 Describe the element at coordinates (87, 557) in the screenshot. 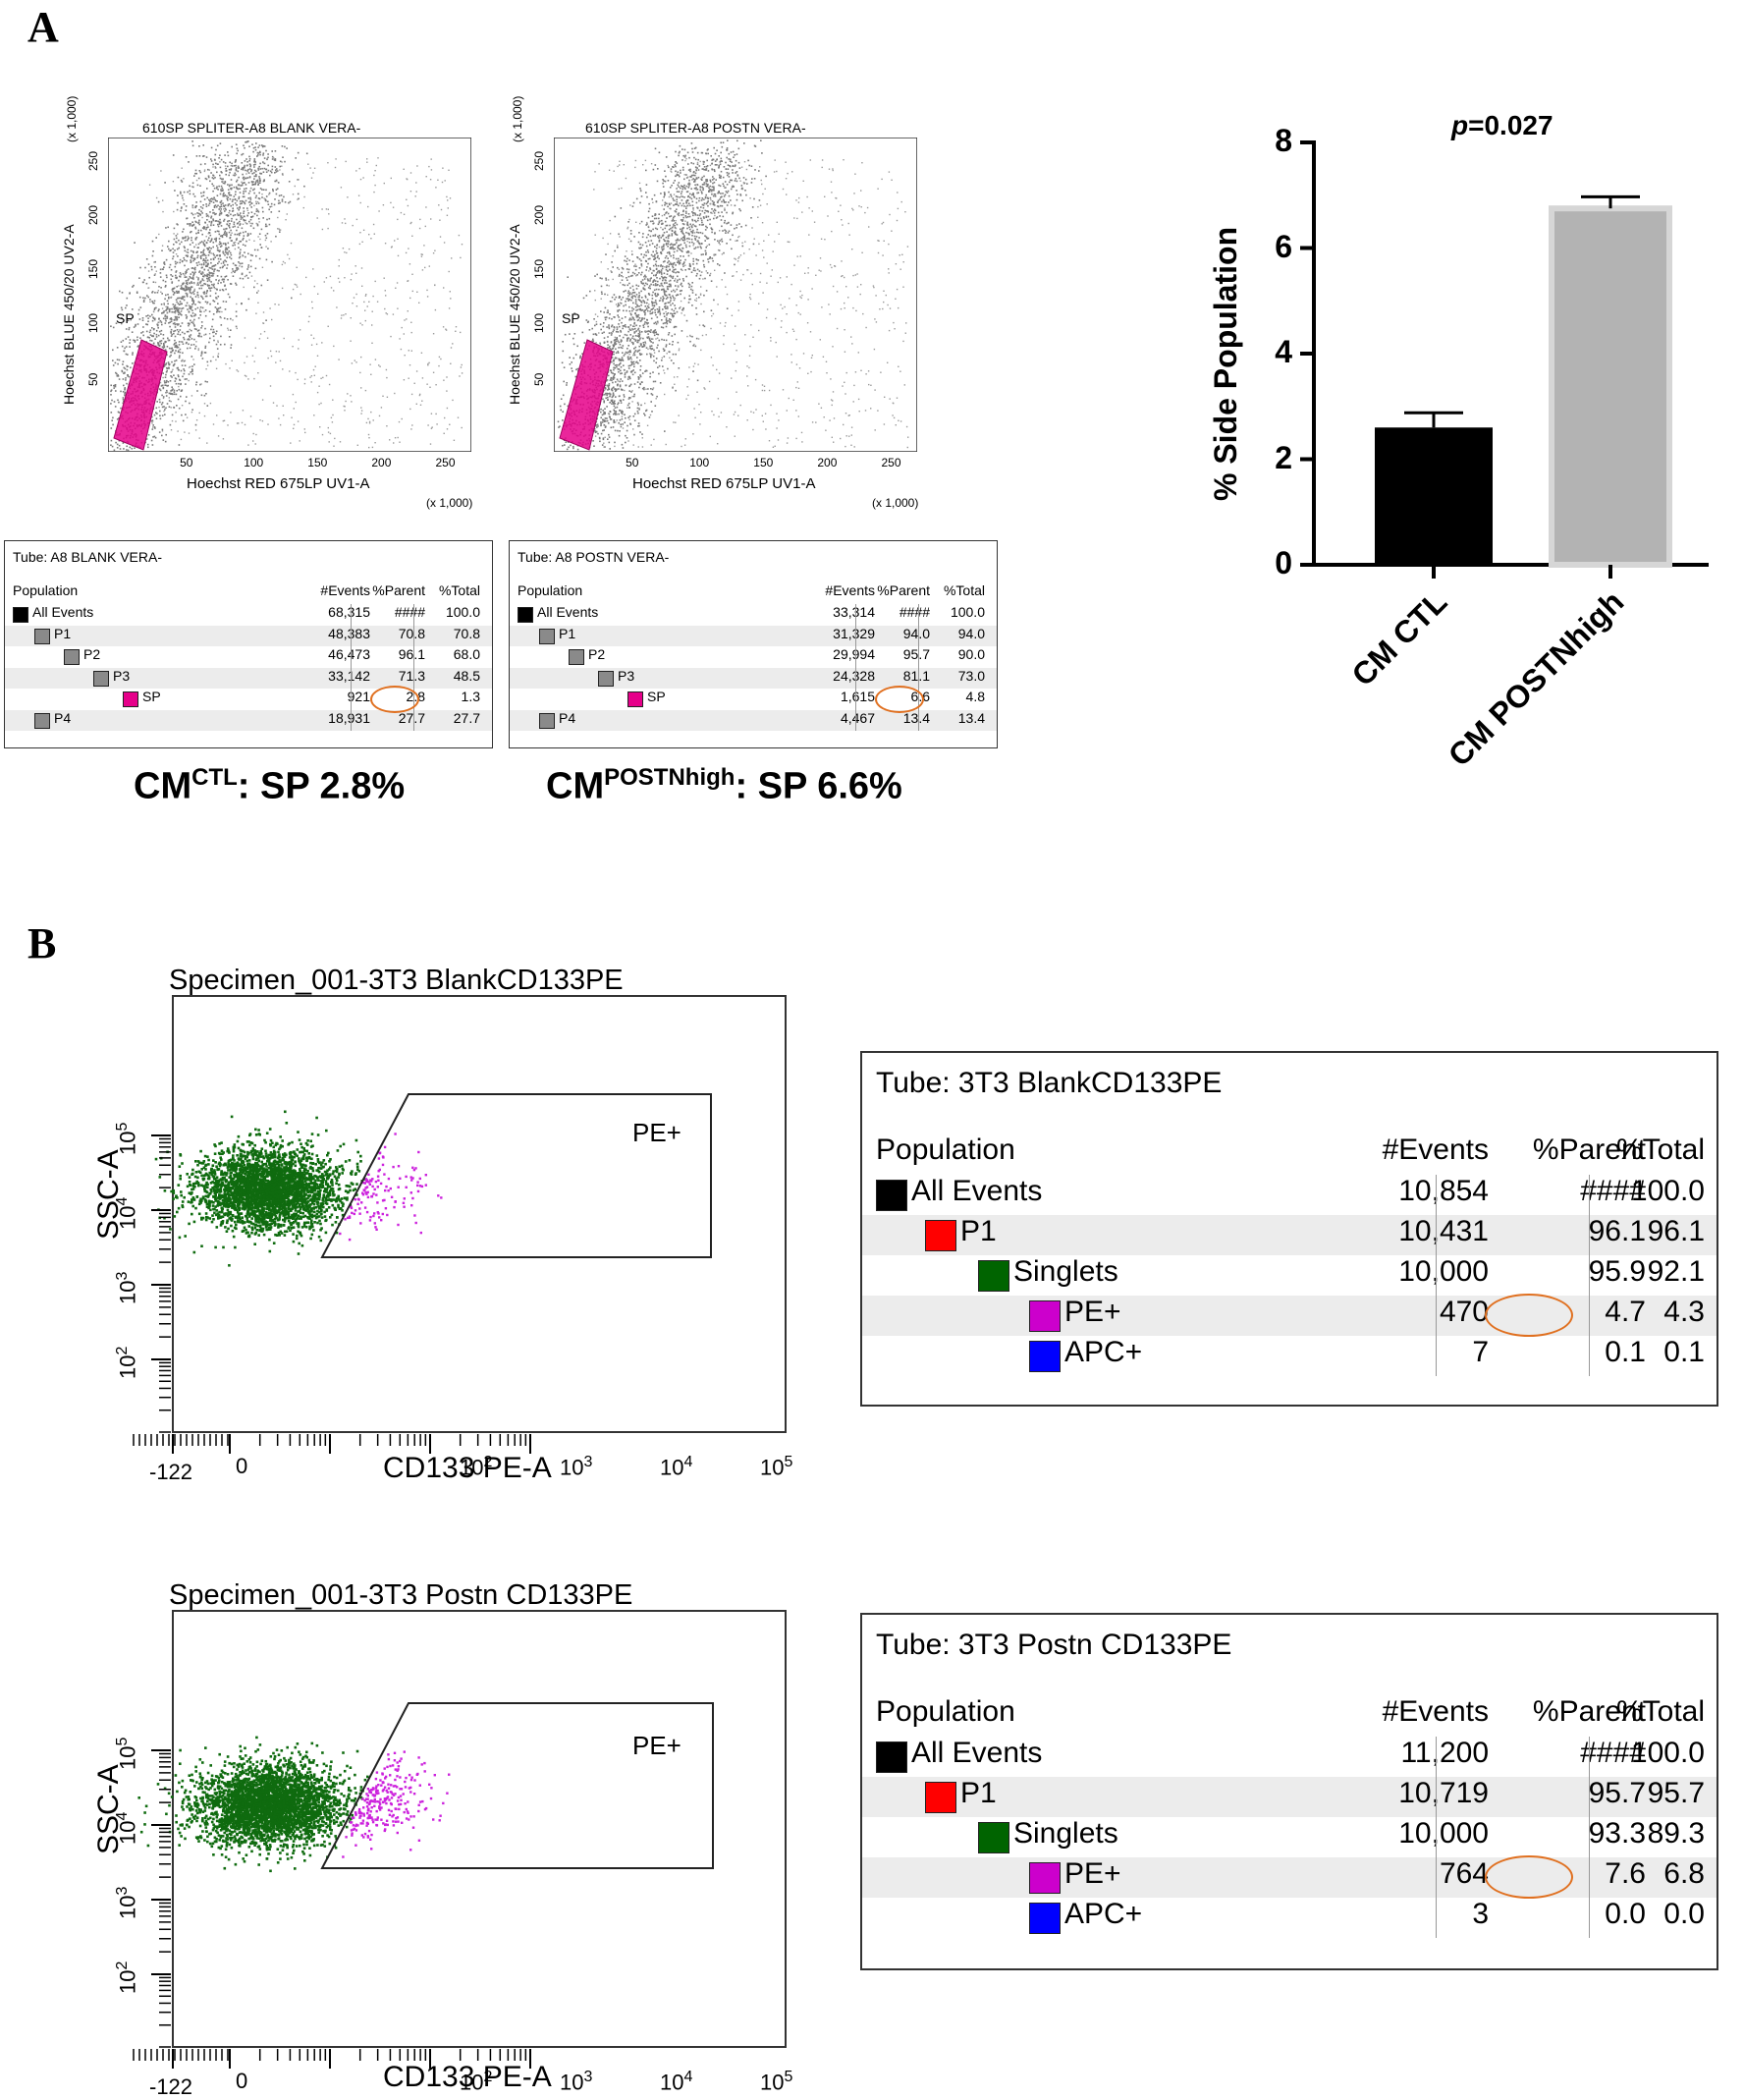

I see `tube-label: Tube: A8 BLANK VERA-` at that location.